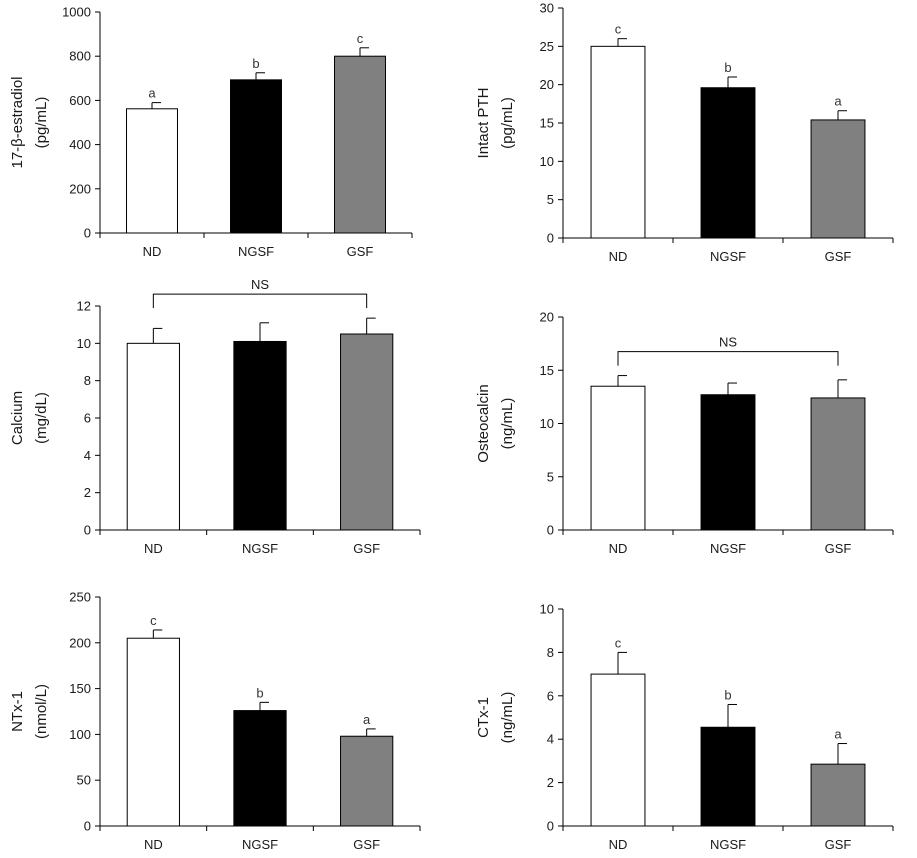 The image size is (917, 858). Describe the element at coordinates (483, 423) in the screenshot. I see `y-axis-title: Osteocalcin` at that location.